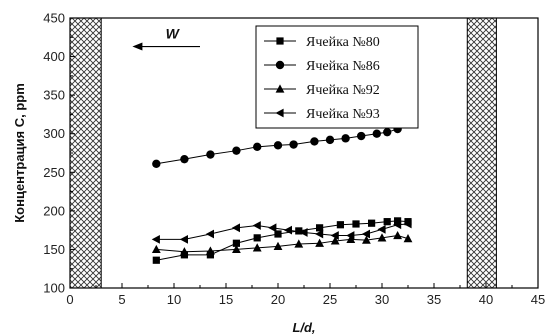 This screenshot has width=547, height=336. What do you see at coordinates (343, 114) in the screenshot?
I see `legend-label: Ячейка №93` at bounding box center [343, 114].